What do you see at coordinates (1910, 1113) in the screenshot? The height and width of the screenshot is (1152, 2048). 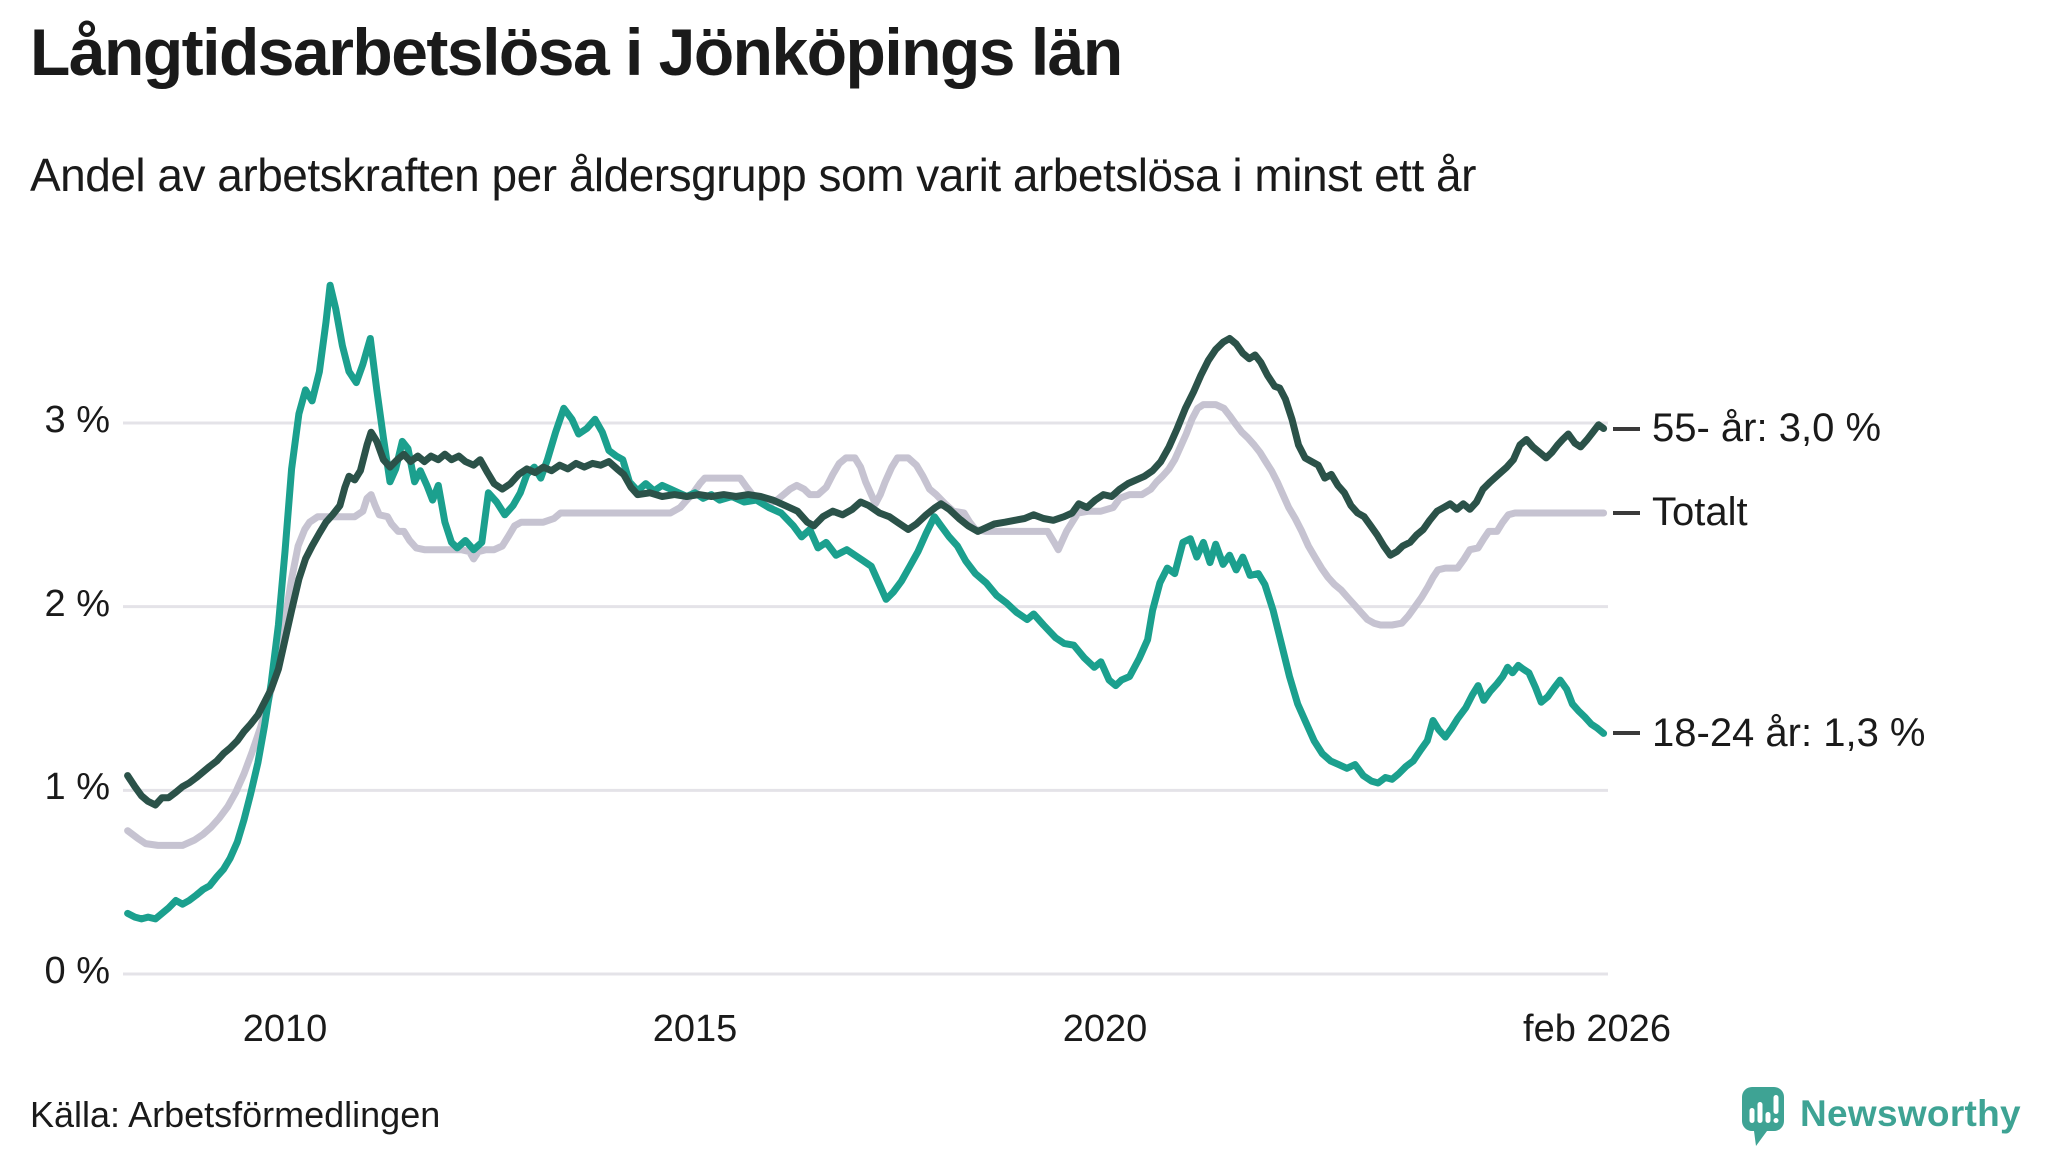 I see `newsworthy-logo-text: Newsworthy` at bounding box center [1910, 1113].